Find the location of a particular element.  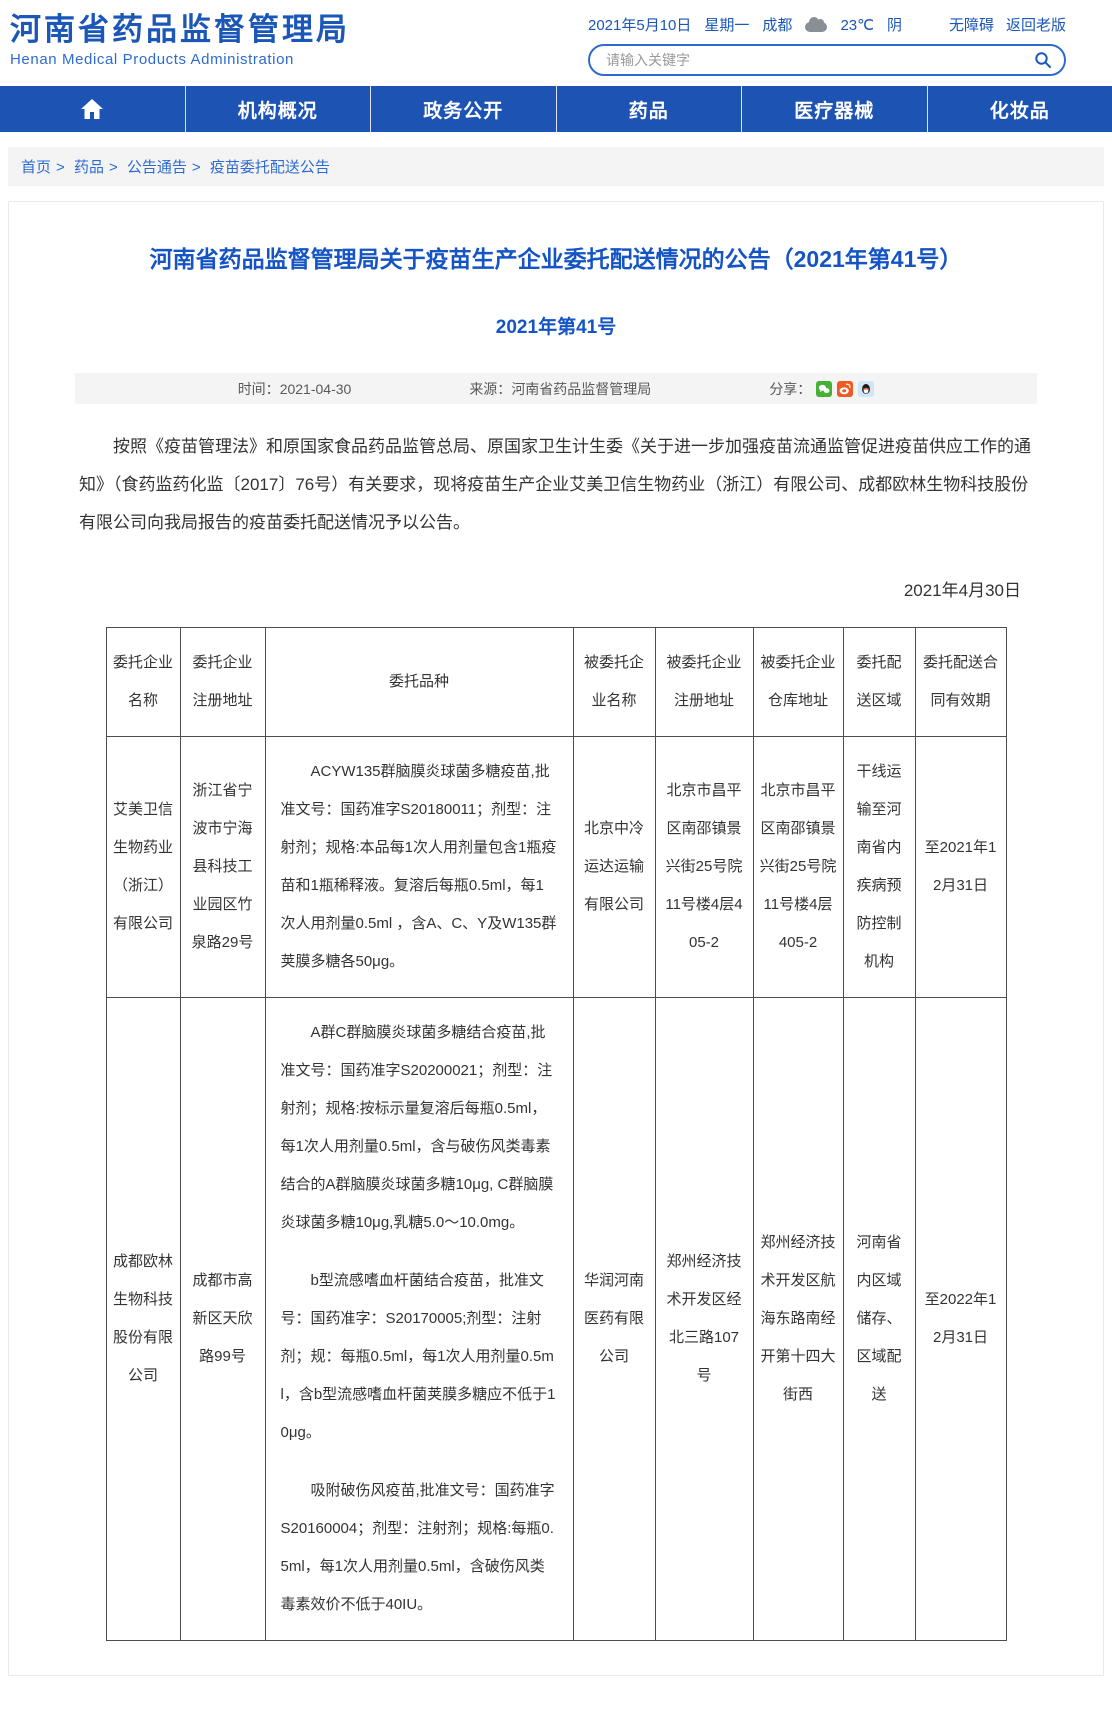

cloud-icon is located at coordinates (816, 24).